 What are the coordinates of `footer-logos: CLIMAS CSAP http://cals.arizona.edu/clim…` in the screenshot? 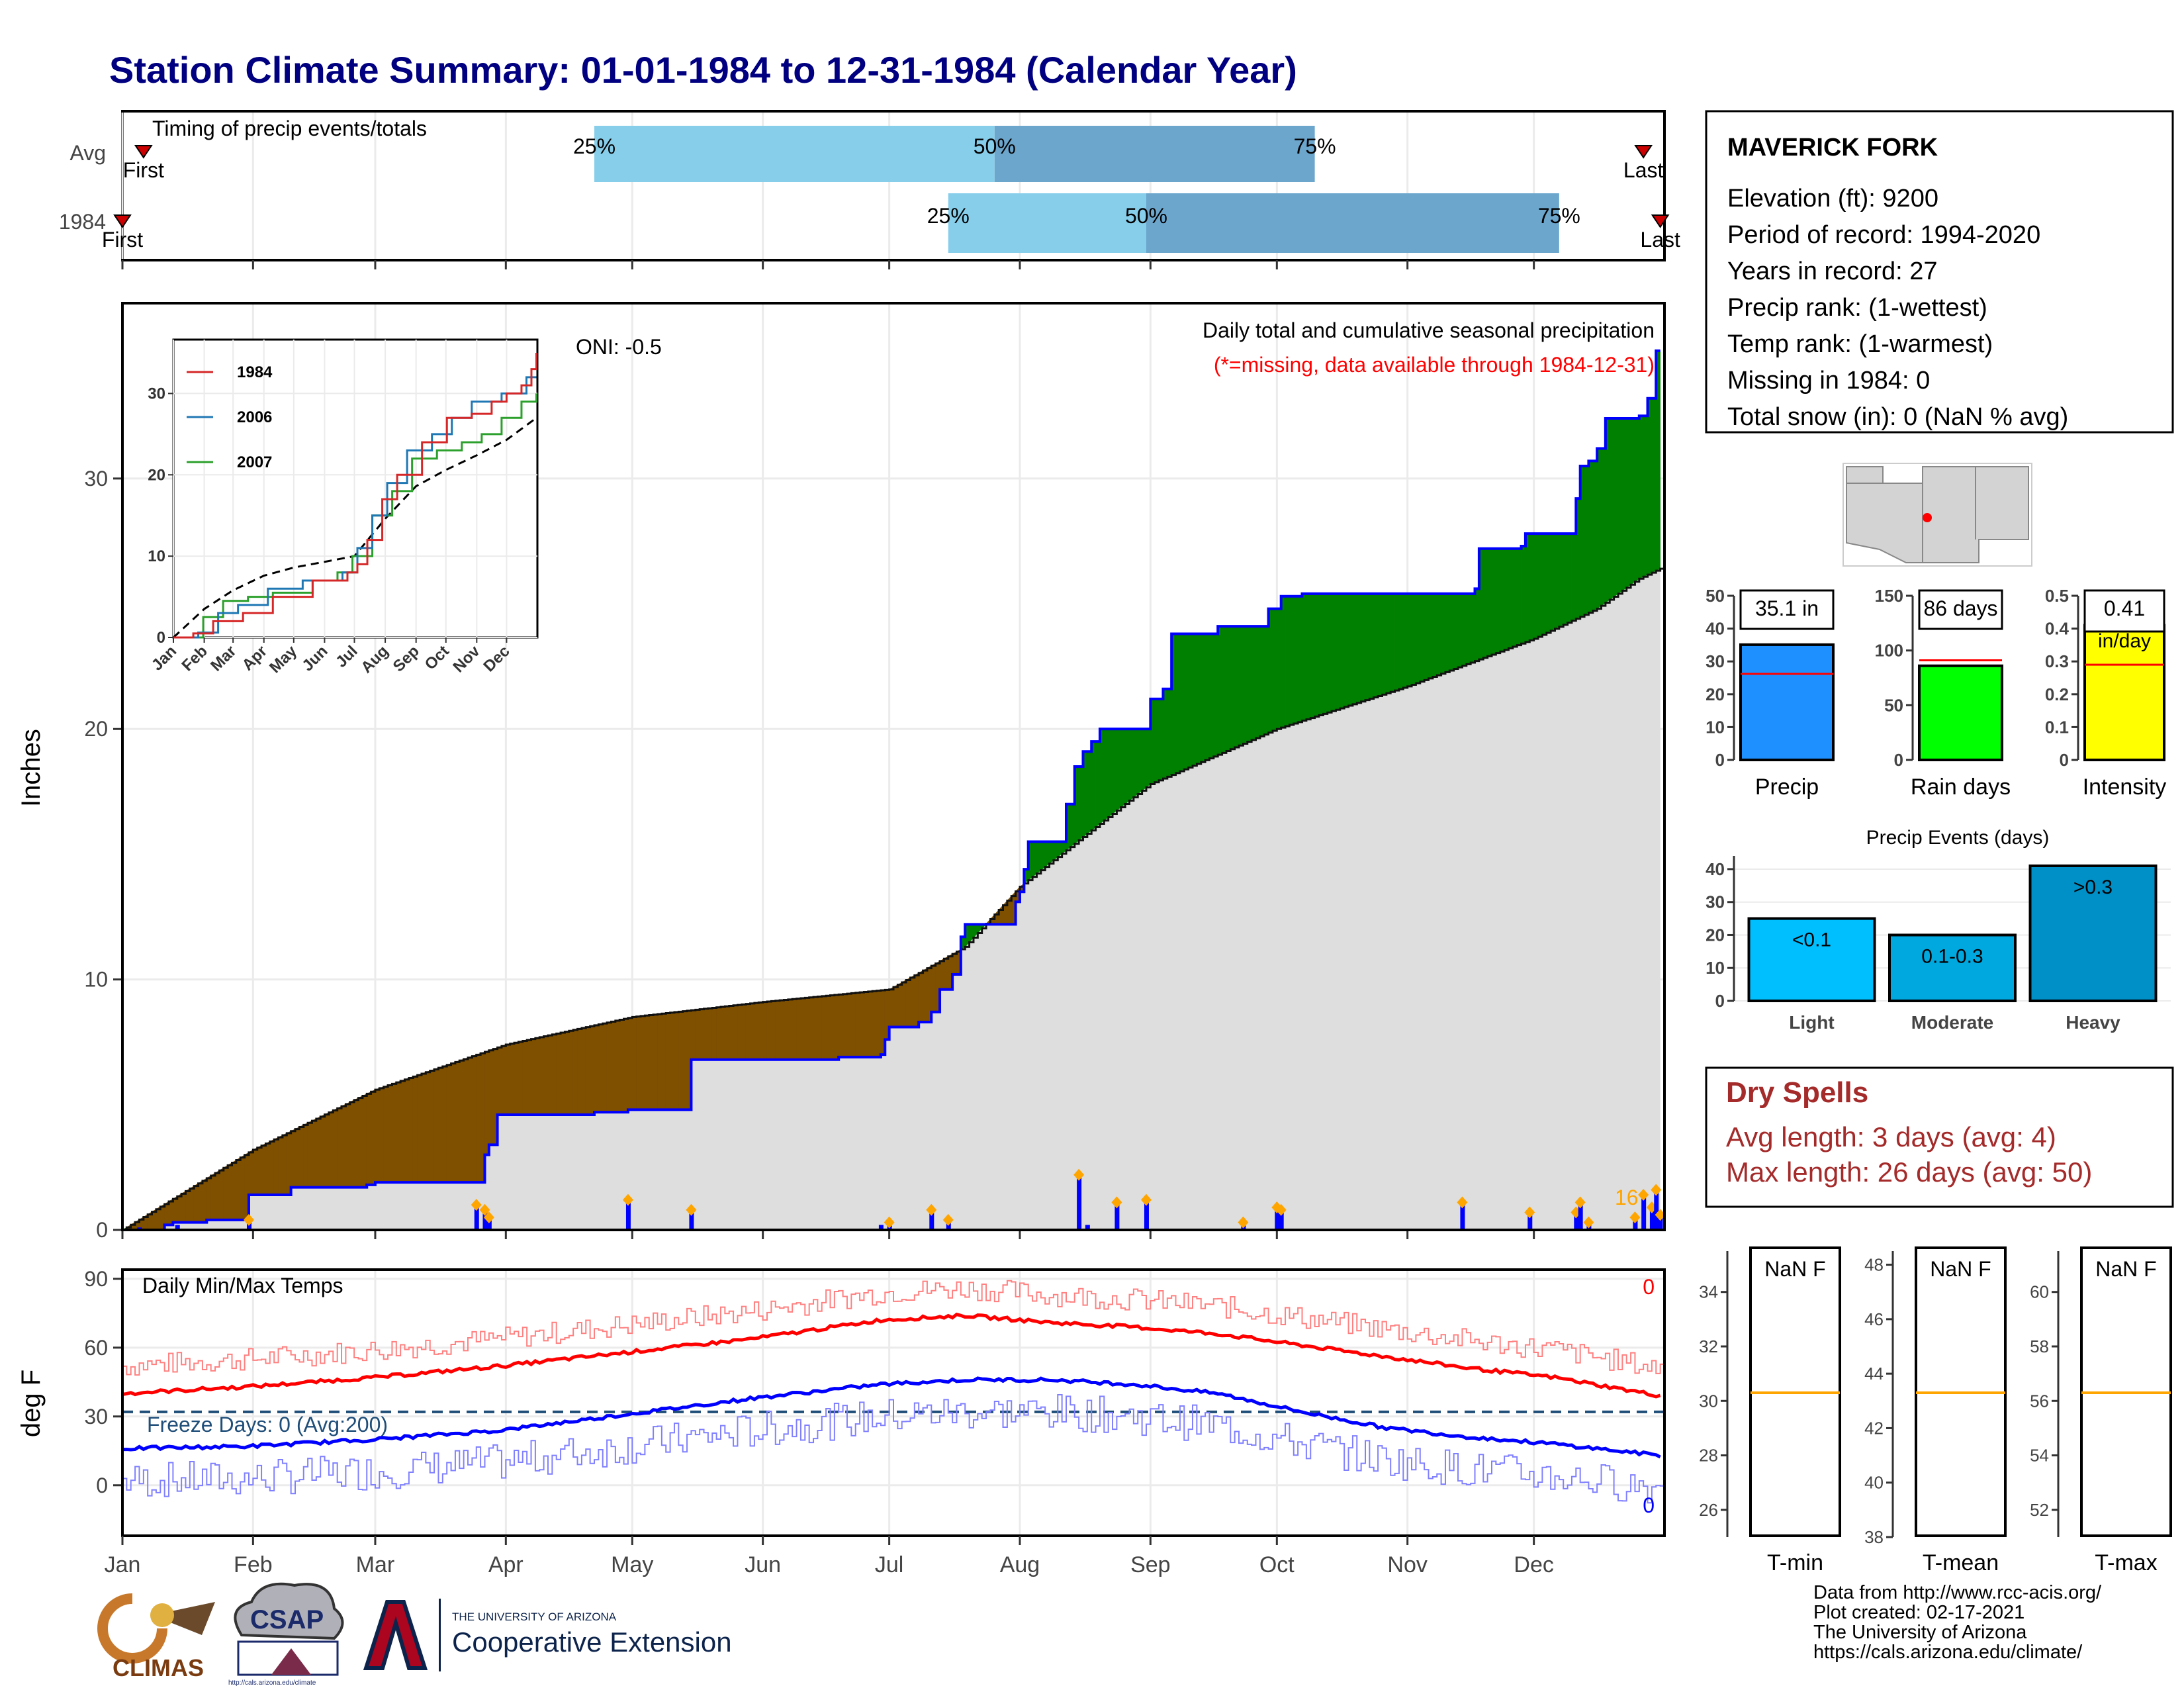 It's located at (414, 1634).